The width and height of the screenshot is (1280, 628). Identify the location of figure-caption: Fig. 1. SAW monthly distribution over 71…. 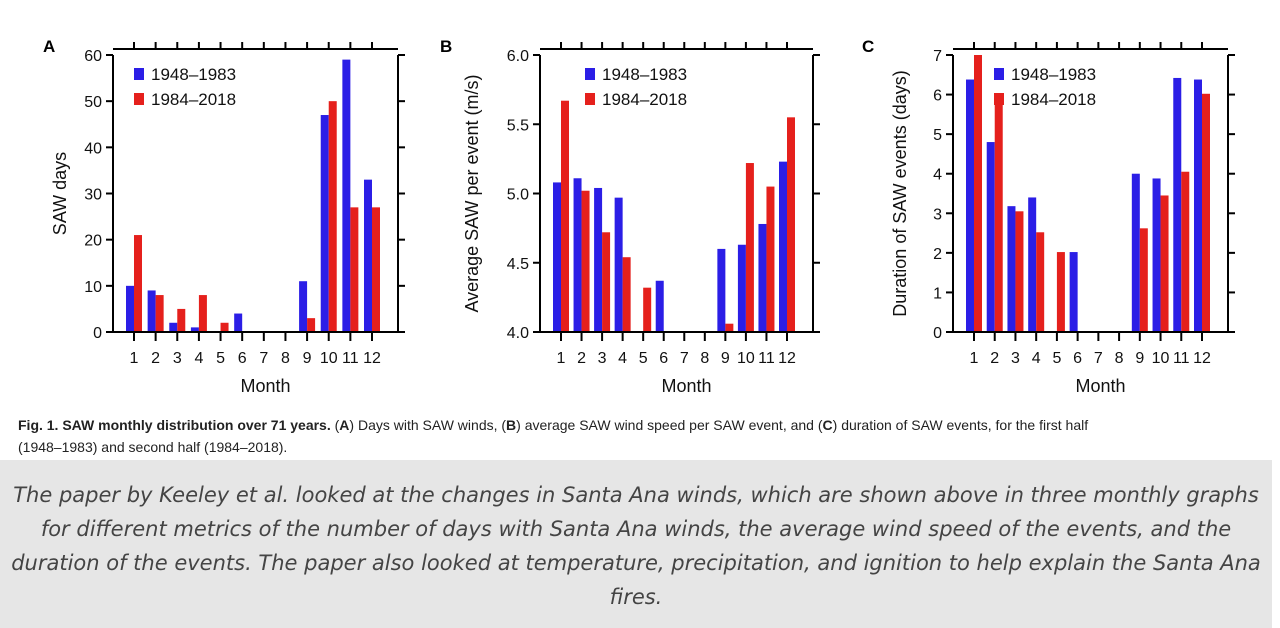
(643, 436).